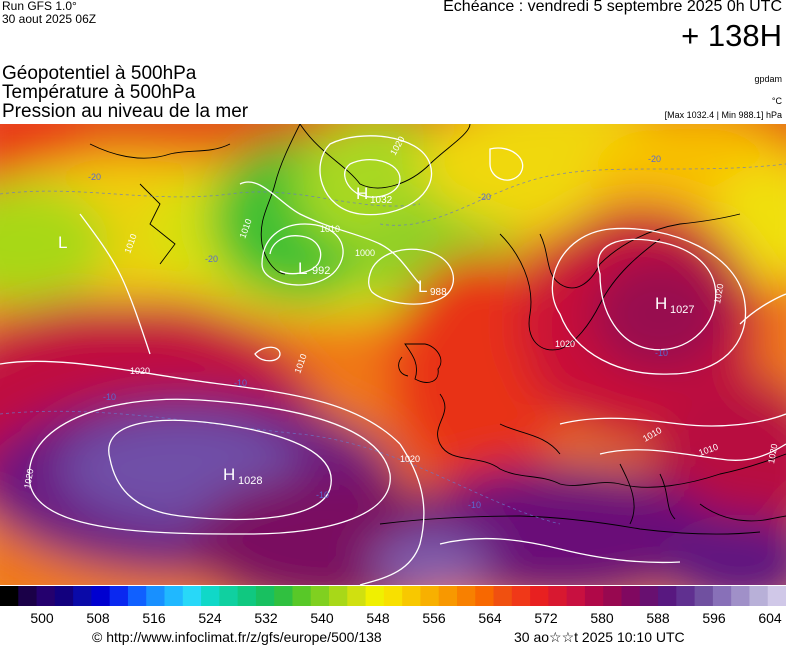 The height and width of the screenshot is (648, 786). I want to click on color-scale-tick-label: 540, so click(322, 618).